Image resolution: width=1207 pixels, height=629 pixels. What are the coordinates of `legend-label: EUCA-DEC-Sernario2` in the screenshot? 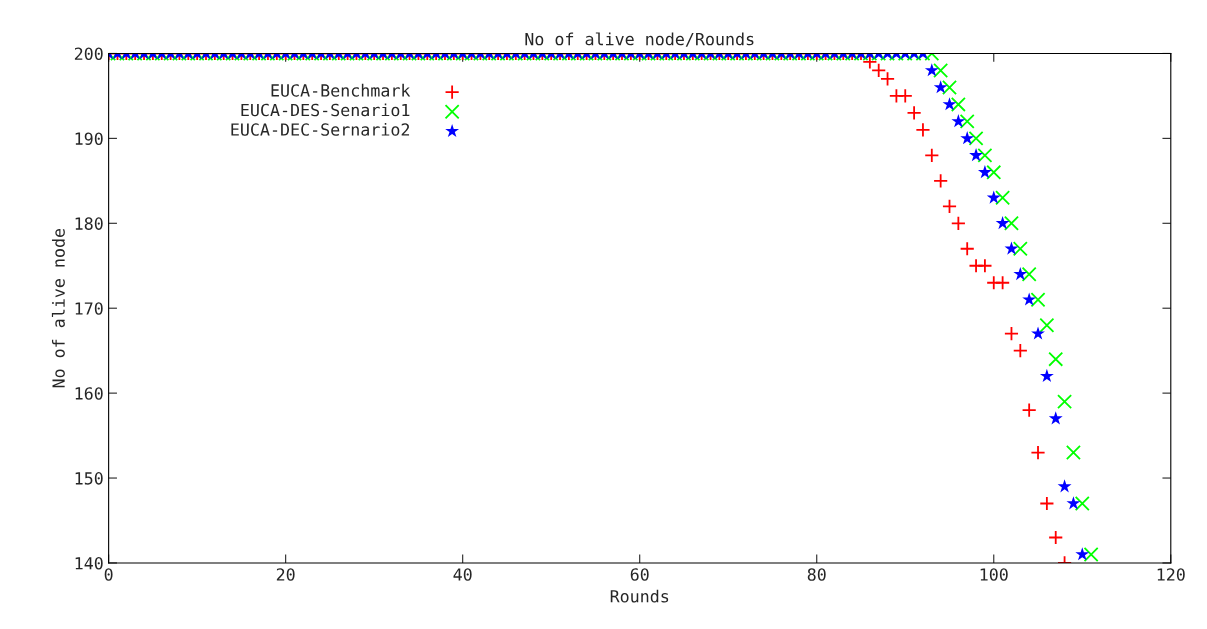 It's located at (320, 129).